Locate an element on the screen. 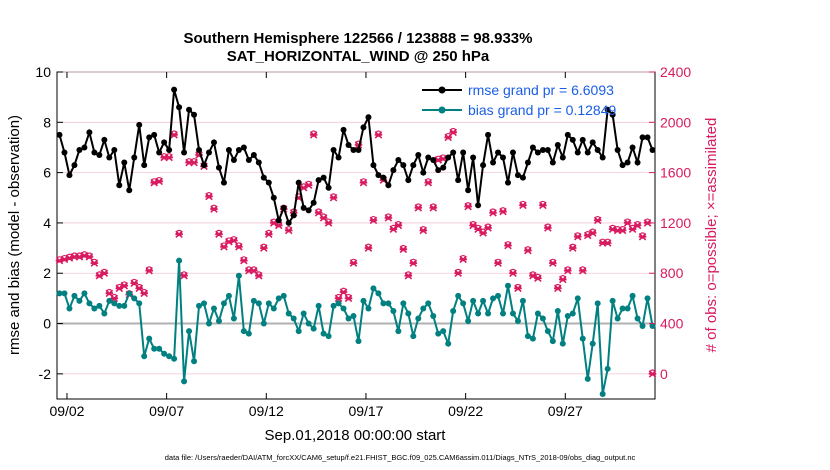 The height and width of the screenshot is (470, 830). y-left-tick-label: 6 is located at coordinates (47, 173).